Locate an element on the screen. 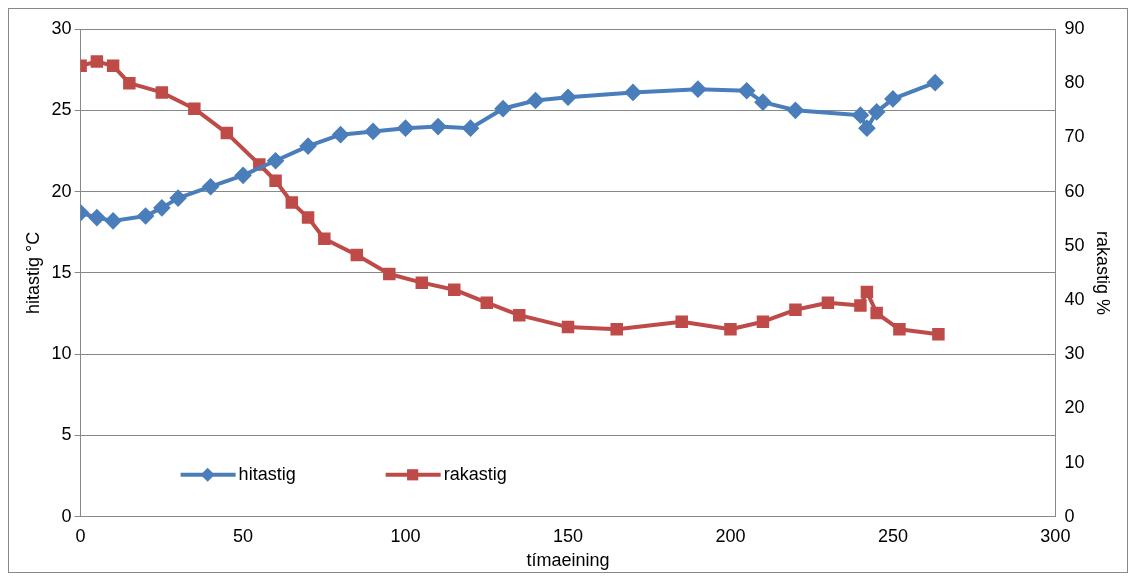  x-tick-label: 100 is located at coordinates (405, 535).